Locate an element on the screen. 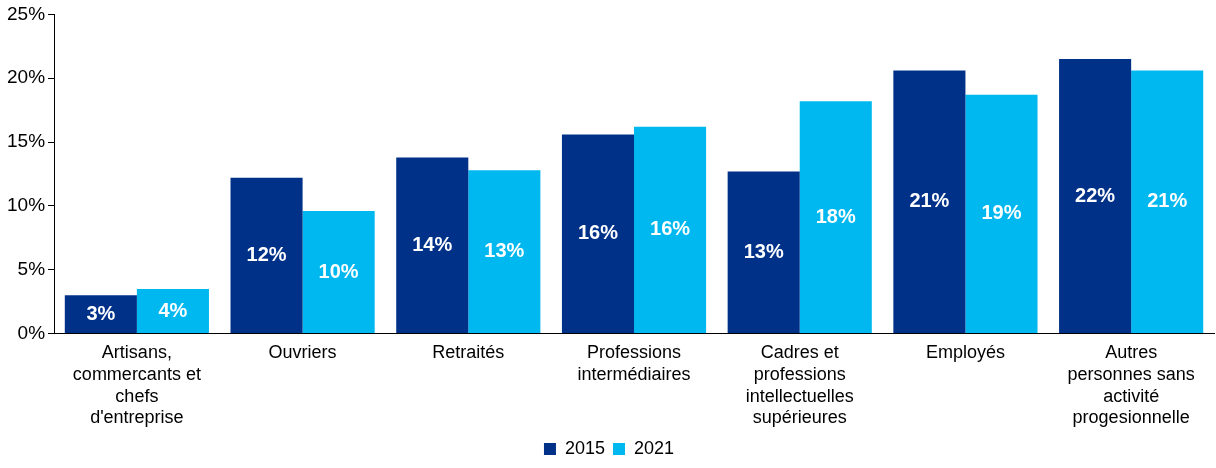 Image resolution: width=1216 pixels, height=468 pixels. x-tick-label: Retraités is located at coordinates (468, 352).